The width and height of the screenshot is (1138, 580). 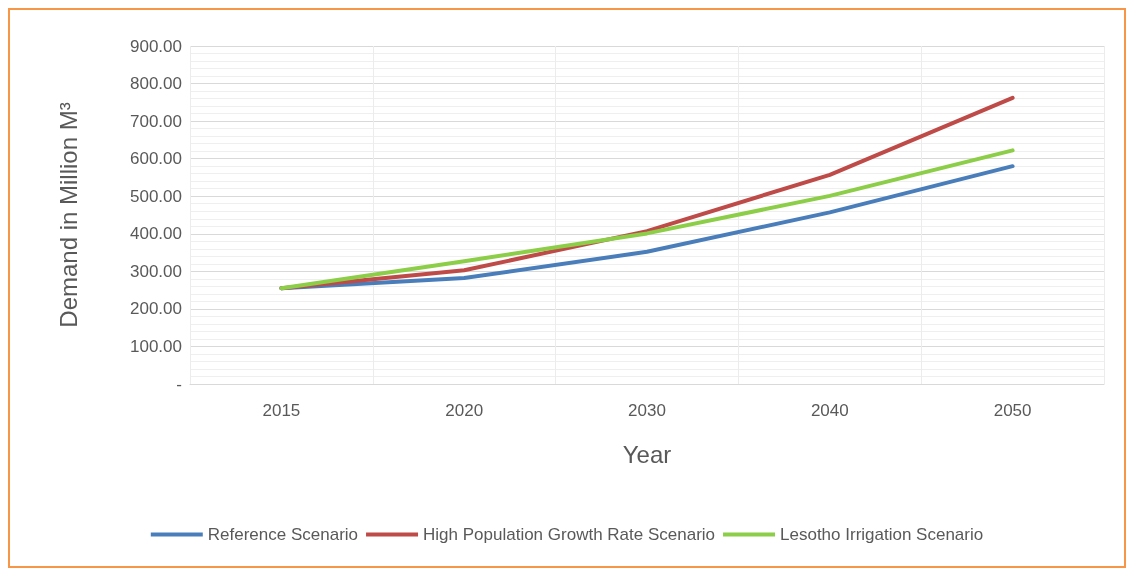 I want to click on y-axis-title: Demand in Million M³, so click(x=68, y=215).